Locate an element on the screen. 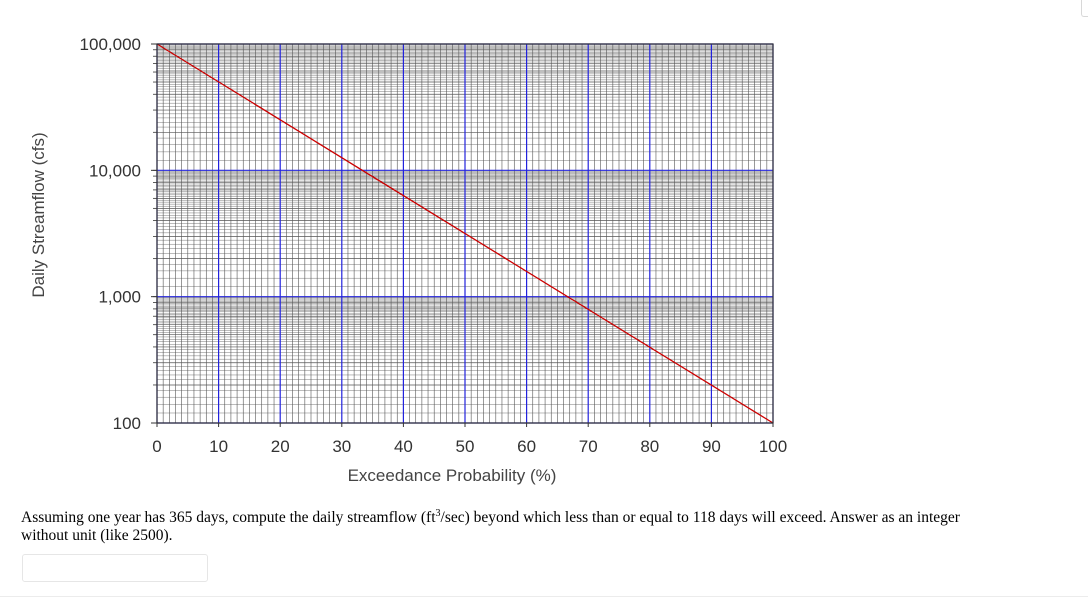  frame-corner is located at coordinates (1084, 8).